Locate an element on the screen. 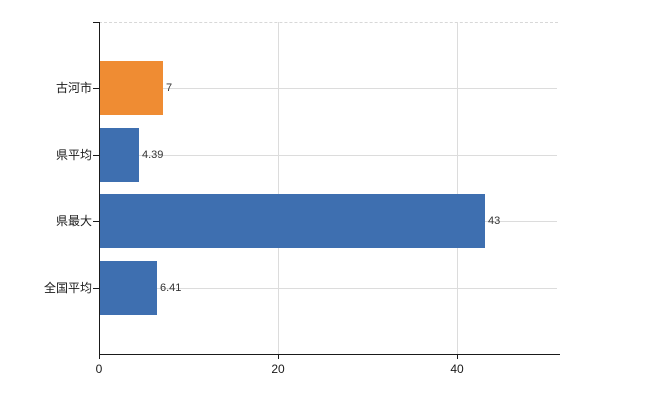 This screenshot has height=400, width=650. y-axis-line is located at coordinates (99, 188).